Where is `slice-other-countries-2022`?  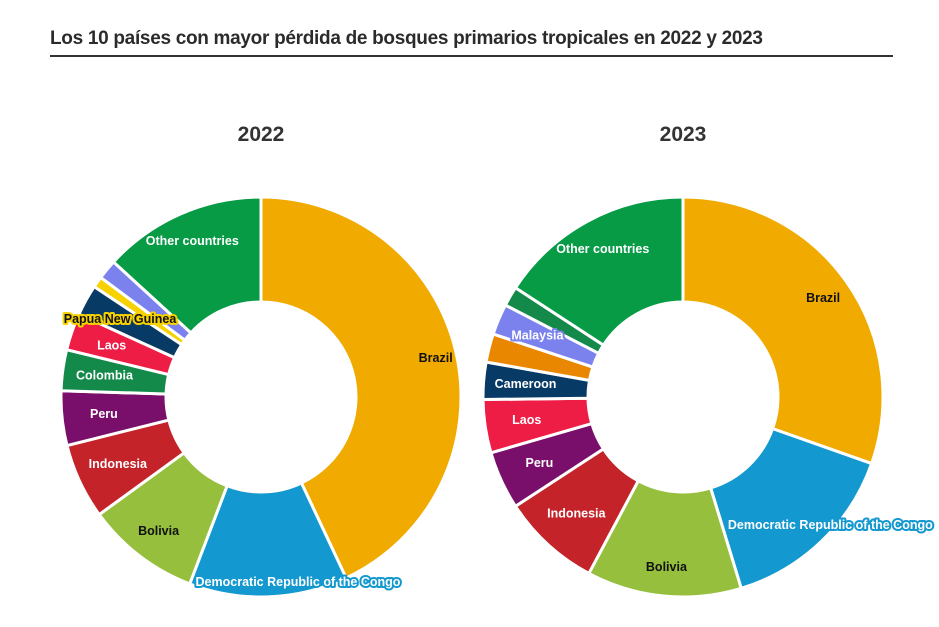 slice-other-countries-2022 is located at coordinates (187, 265).